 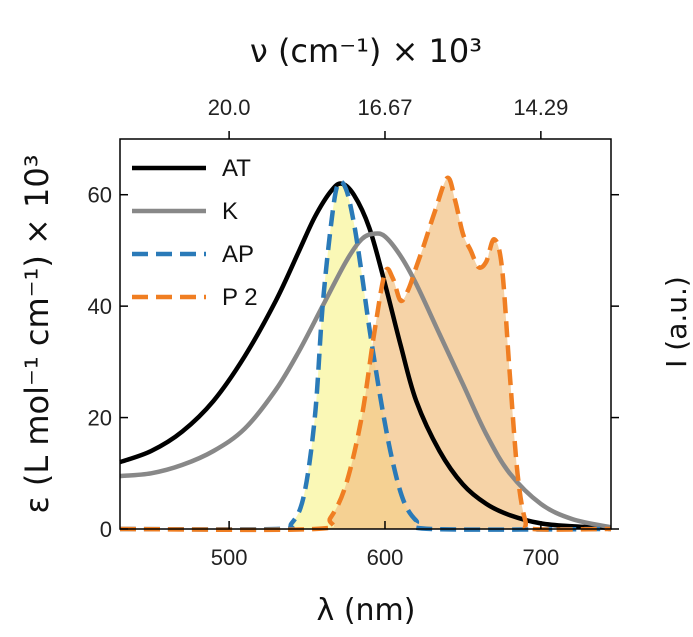 What do you see at coordinates (229, 107) in the screenshot?
I see `top-tick-label: 20.0` at bounding box center [229, 107].